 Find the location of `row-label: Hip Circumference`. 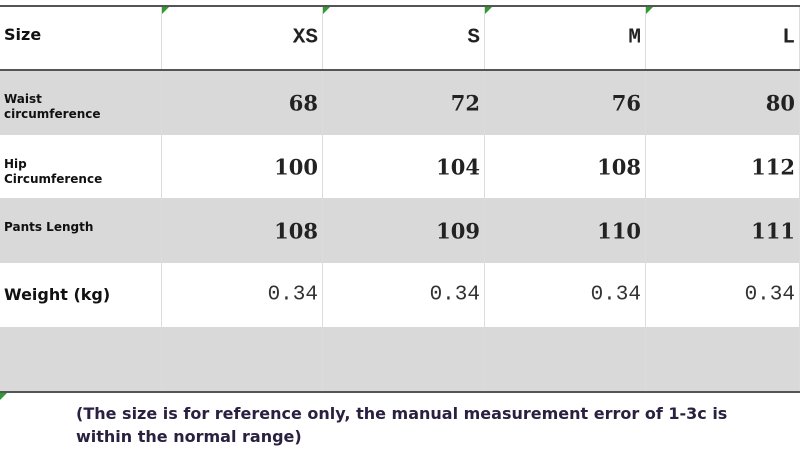

row-label: Hip Circumference is located at coordinates (53, 171).